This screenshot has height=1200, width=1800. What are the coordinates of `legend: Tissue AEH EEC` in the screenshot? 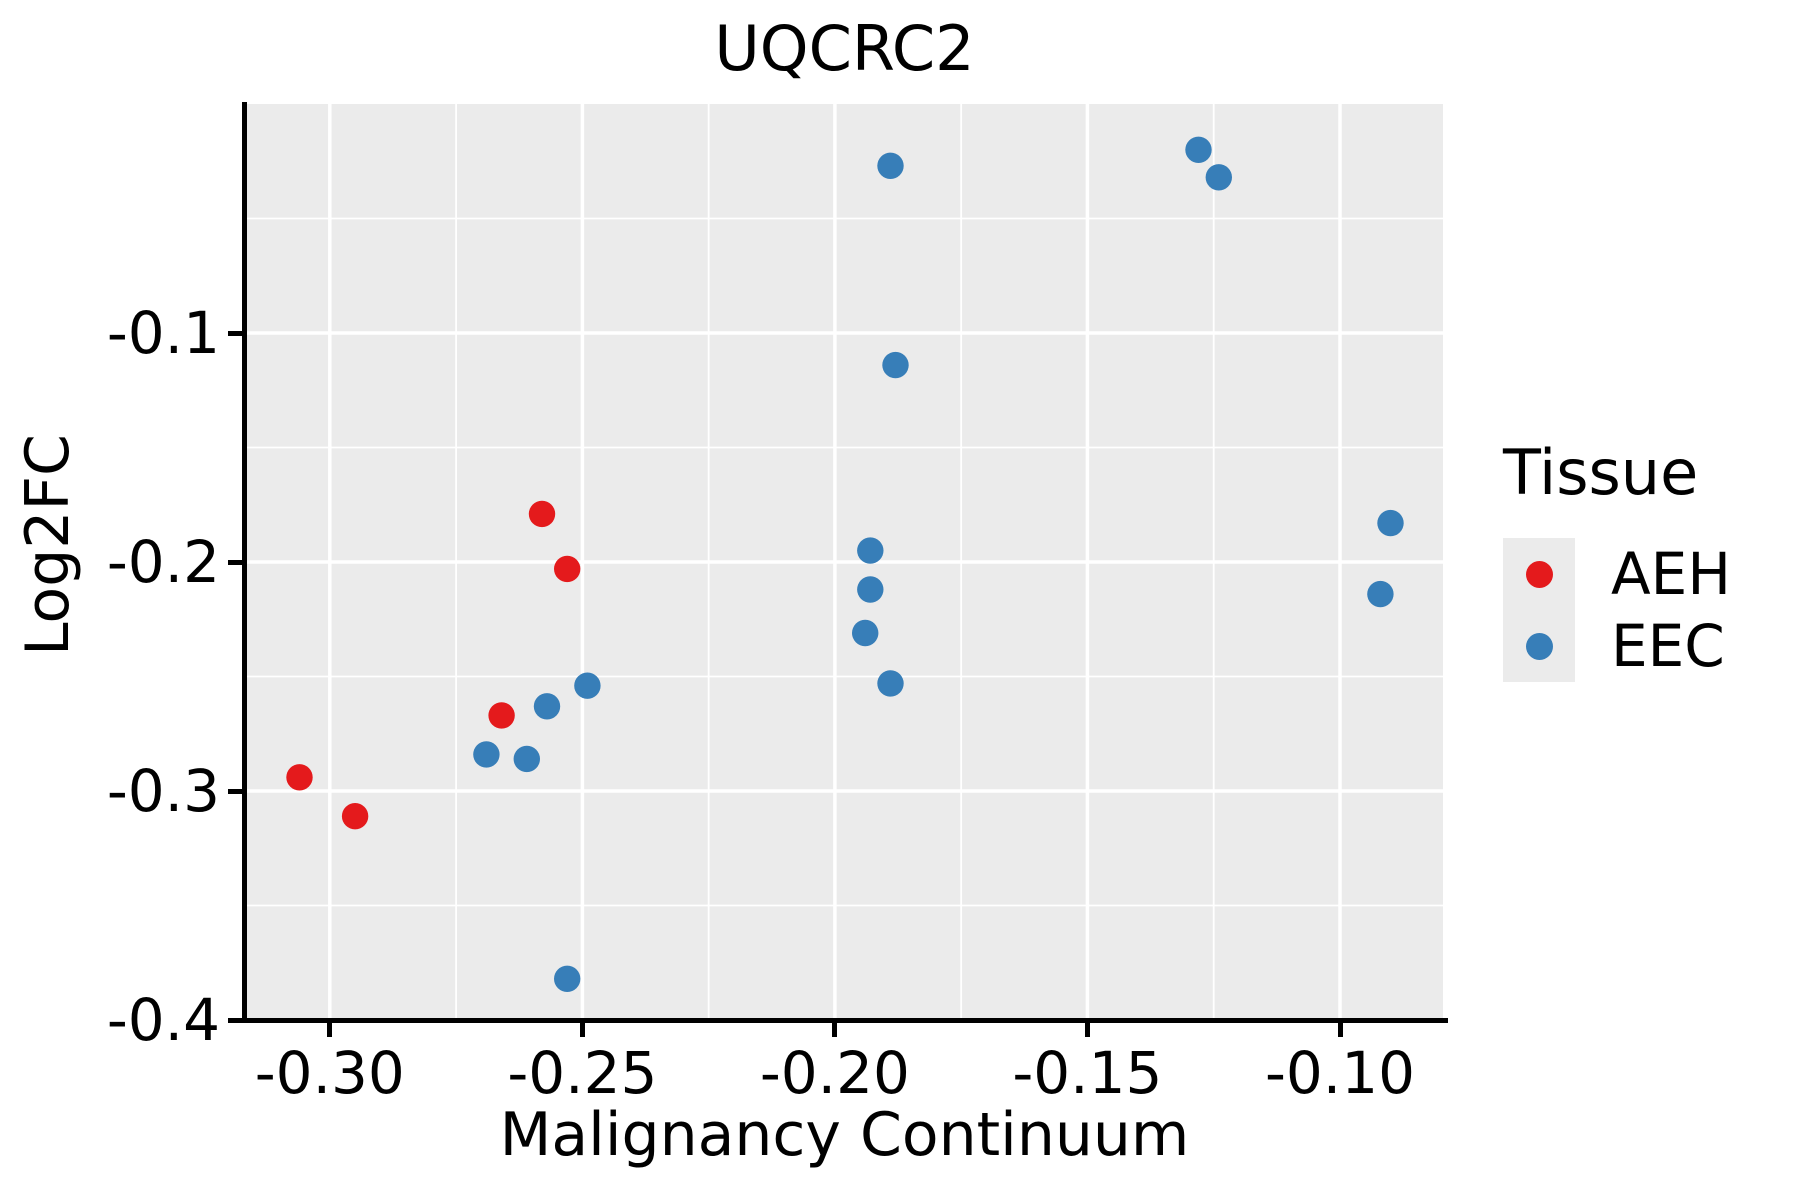 It's located at (1617, 560).